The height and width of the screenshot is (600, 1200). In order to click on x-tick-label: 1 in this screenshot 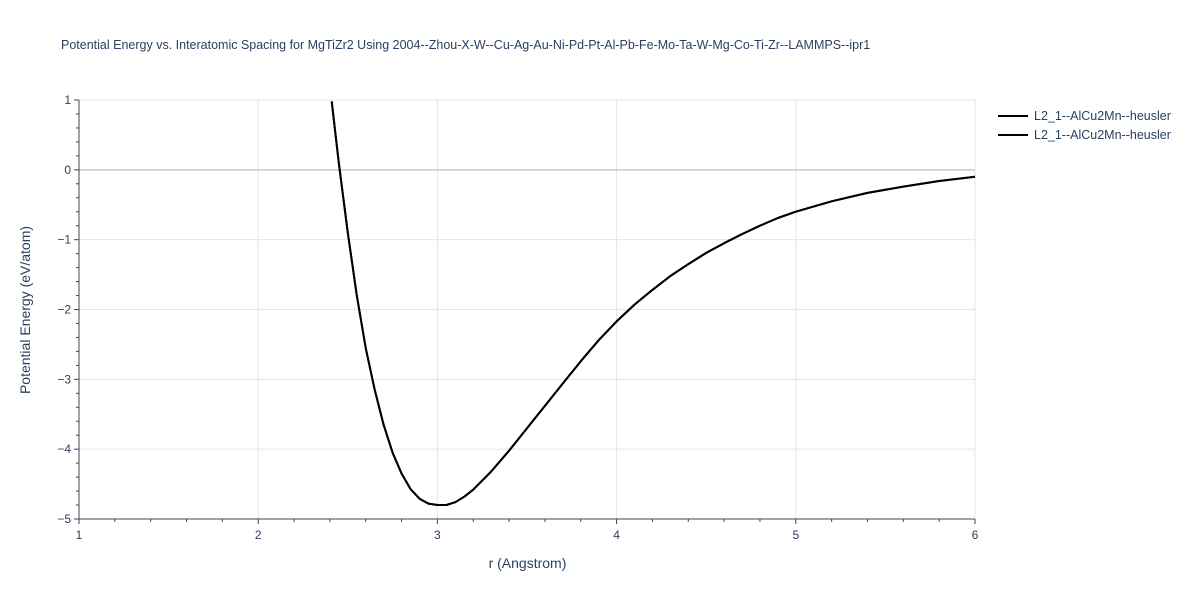, I will do `click(79, 535)`.